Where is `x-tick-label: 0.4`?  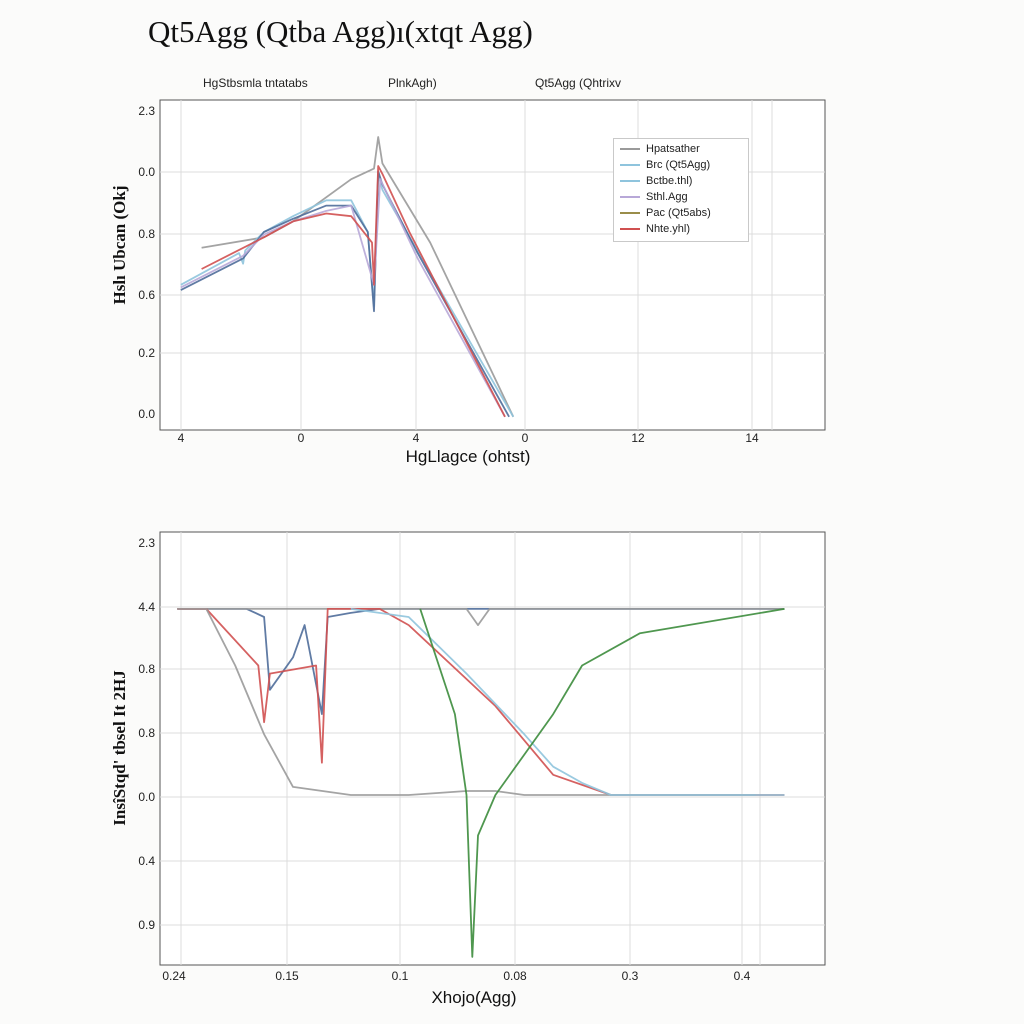 x-tick-label: 0.4 is located at coordinates (742, 976).